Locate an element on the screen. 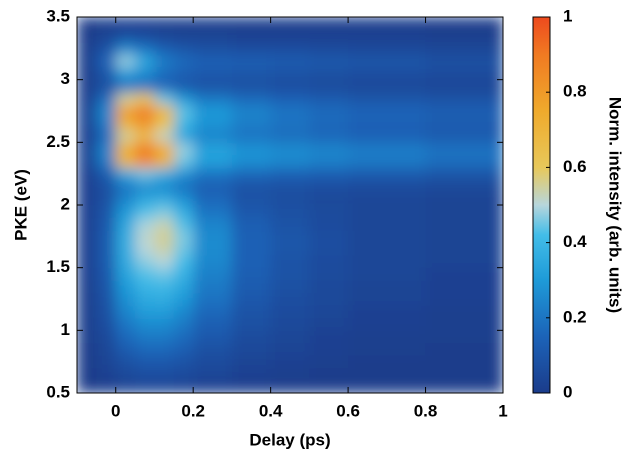 The image size is (633, 458). colorbar-tick-label: 0 is located at coordinates (567, 391).